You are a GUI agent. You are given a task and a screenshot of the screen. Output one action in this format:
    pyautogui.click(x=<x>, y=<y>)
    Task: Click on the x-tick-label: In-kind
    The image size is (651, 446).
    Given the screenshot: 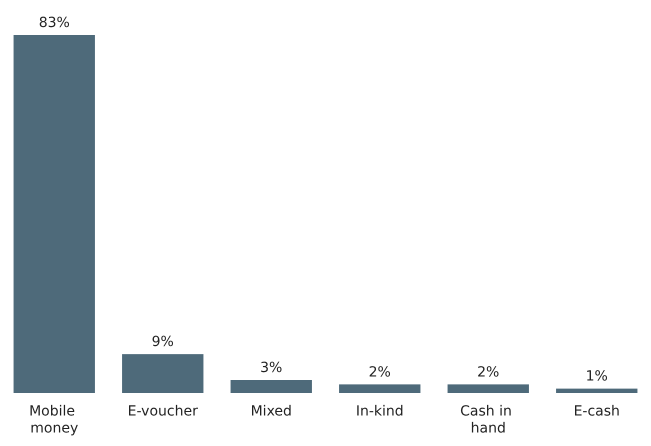 What is the action you would take?
    pyautogui.click(x=380, y=412)
    